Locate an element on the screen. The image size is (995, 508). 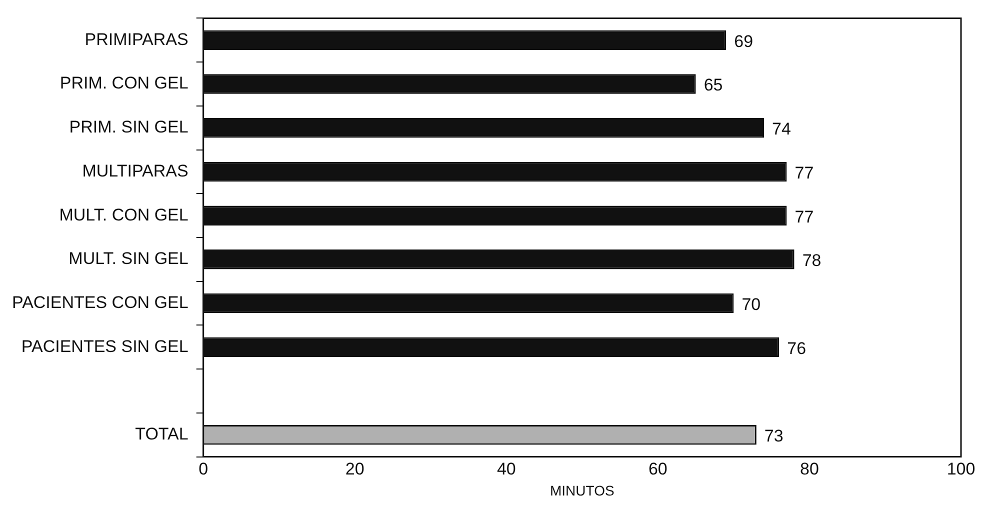
x-tick-label: 20 is located at coordinates (354, 469).